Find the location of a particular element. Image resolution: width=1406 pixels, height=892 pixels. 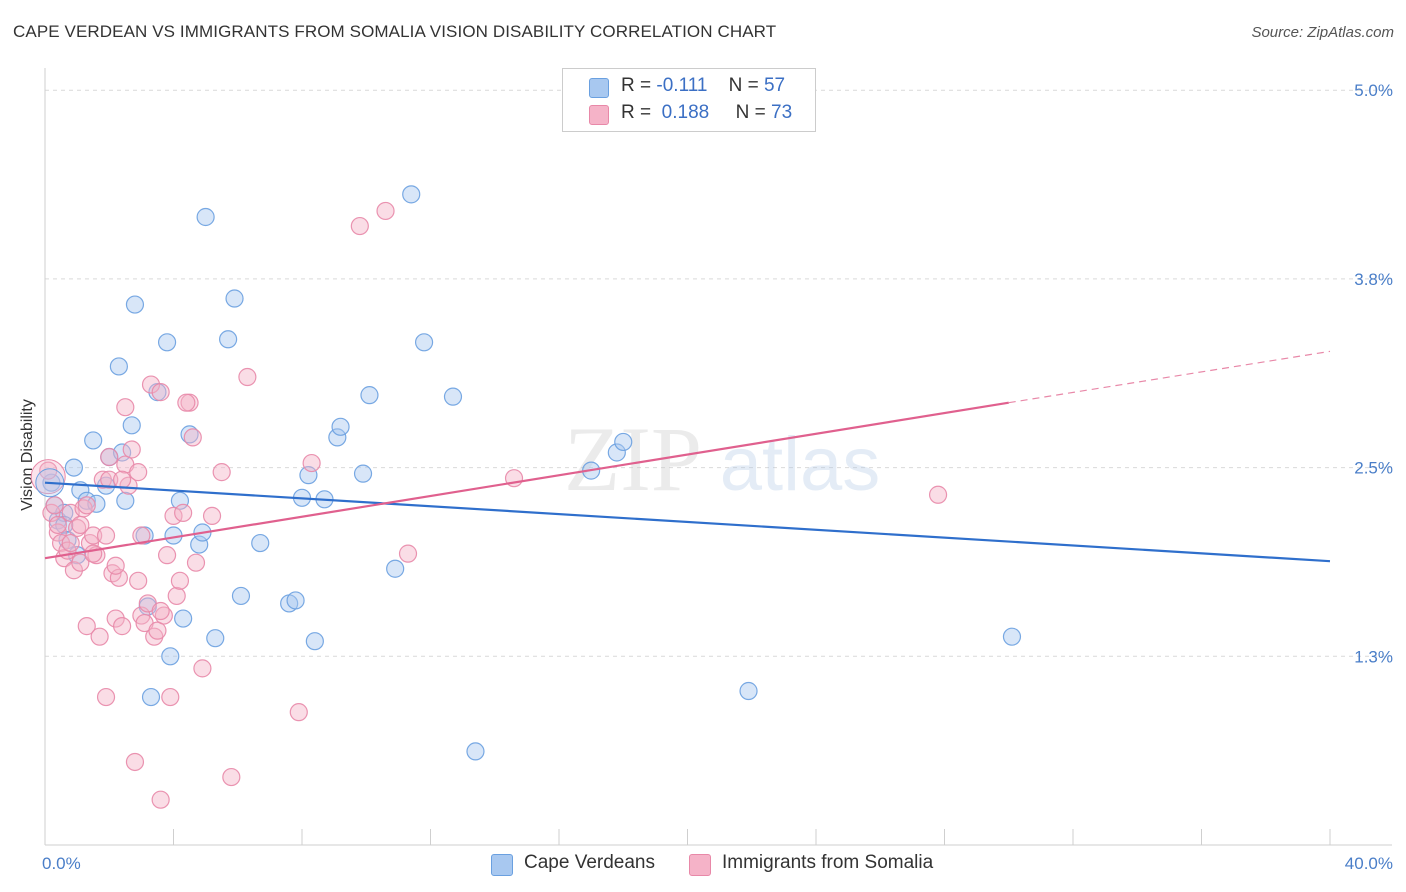

legend-label: Immigrants from Somalia is located at coordinates (828, 862).